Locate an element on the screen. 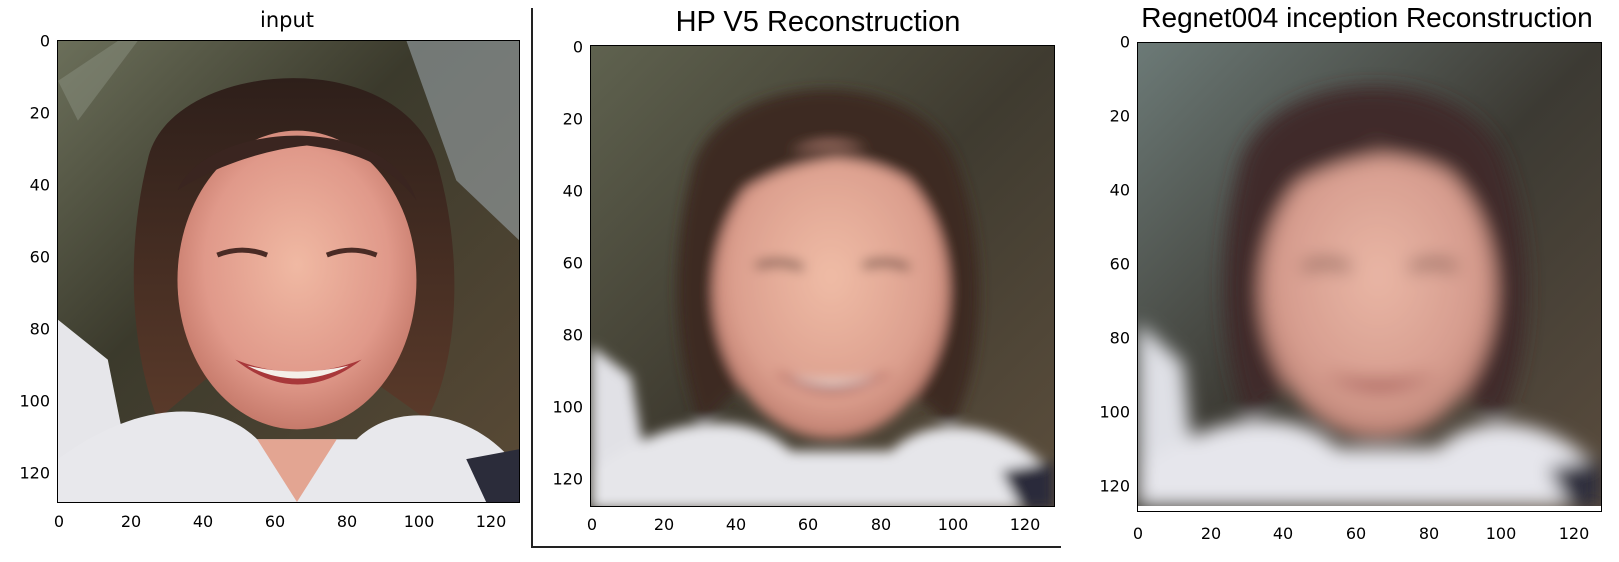  panel-title: HP V5 Reconstruction is located at coordinates (818, 22).